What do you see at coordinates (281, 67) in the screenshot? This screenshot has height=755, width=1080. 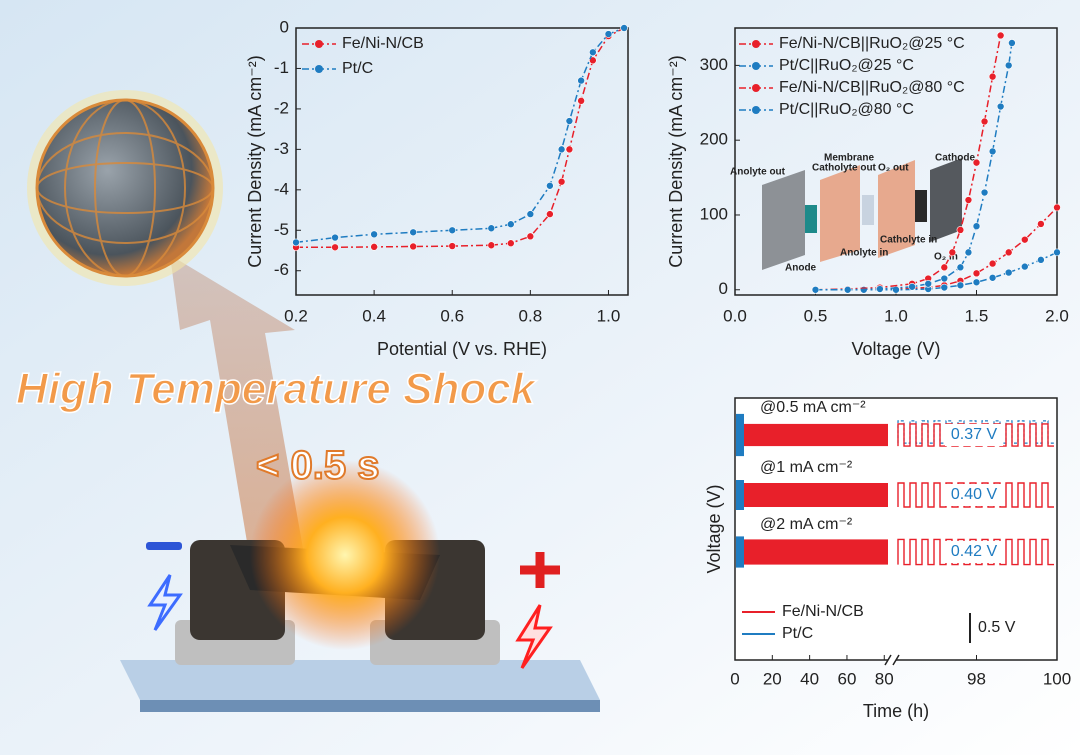 I see `y-tick-label: -1` at bounding box center [281, 67].